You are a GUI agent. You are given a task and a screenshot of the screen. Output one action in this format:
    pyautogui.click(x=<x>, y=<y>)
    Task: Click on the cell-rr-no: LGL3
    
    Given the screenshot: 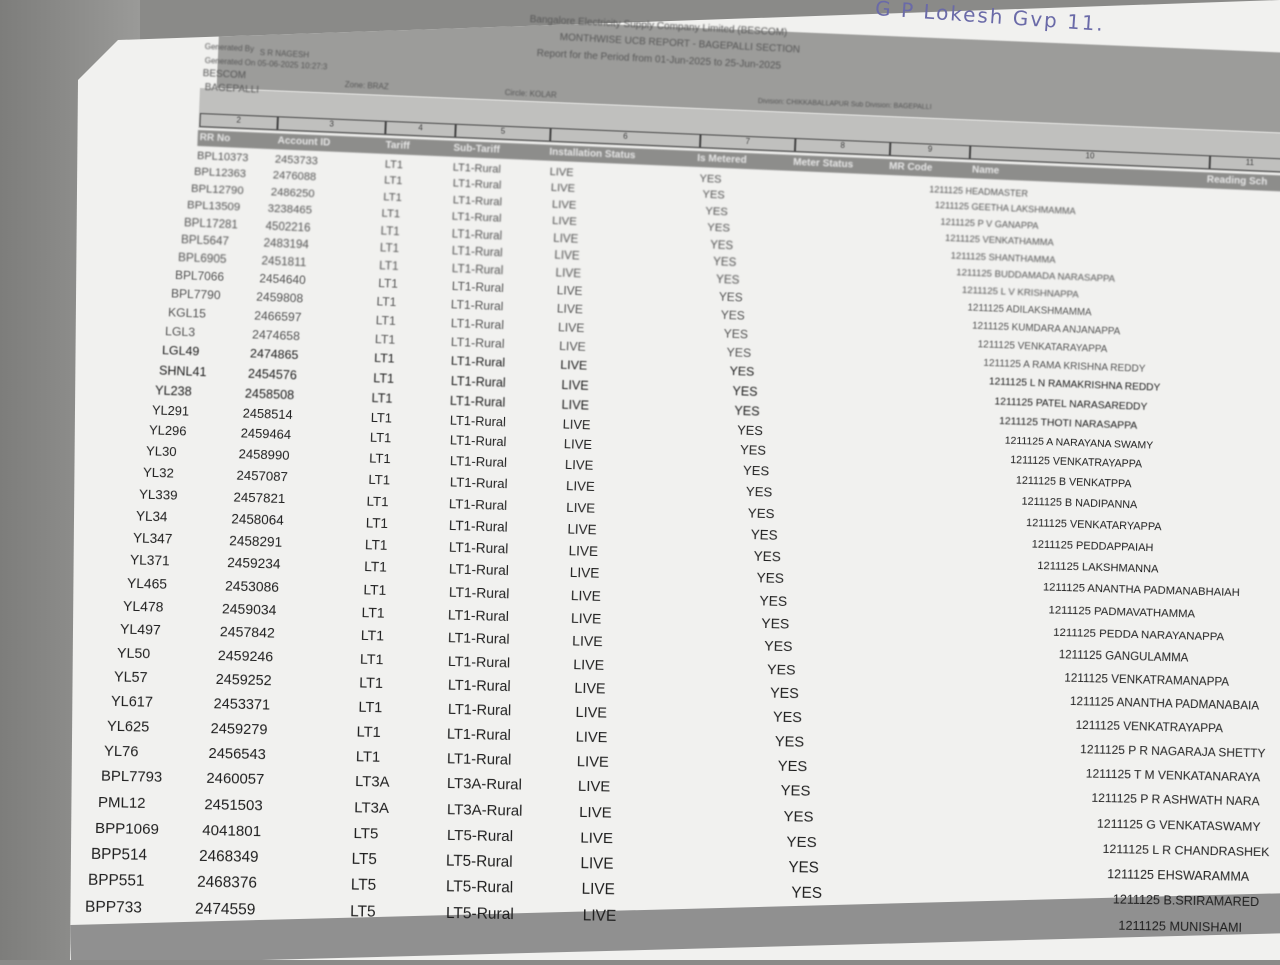 What is the action you would take?
    pyautogui.click(x=180, y=332)
    